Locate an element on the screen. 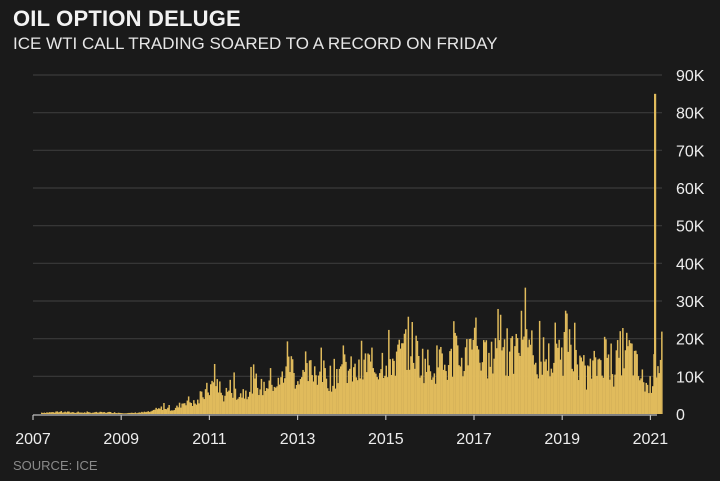 This screenshot has width=720, height=481. x-tick-label: 2015 is located at coordinates (386, 439).